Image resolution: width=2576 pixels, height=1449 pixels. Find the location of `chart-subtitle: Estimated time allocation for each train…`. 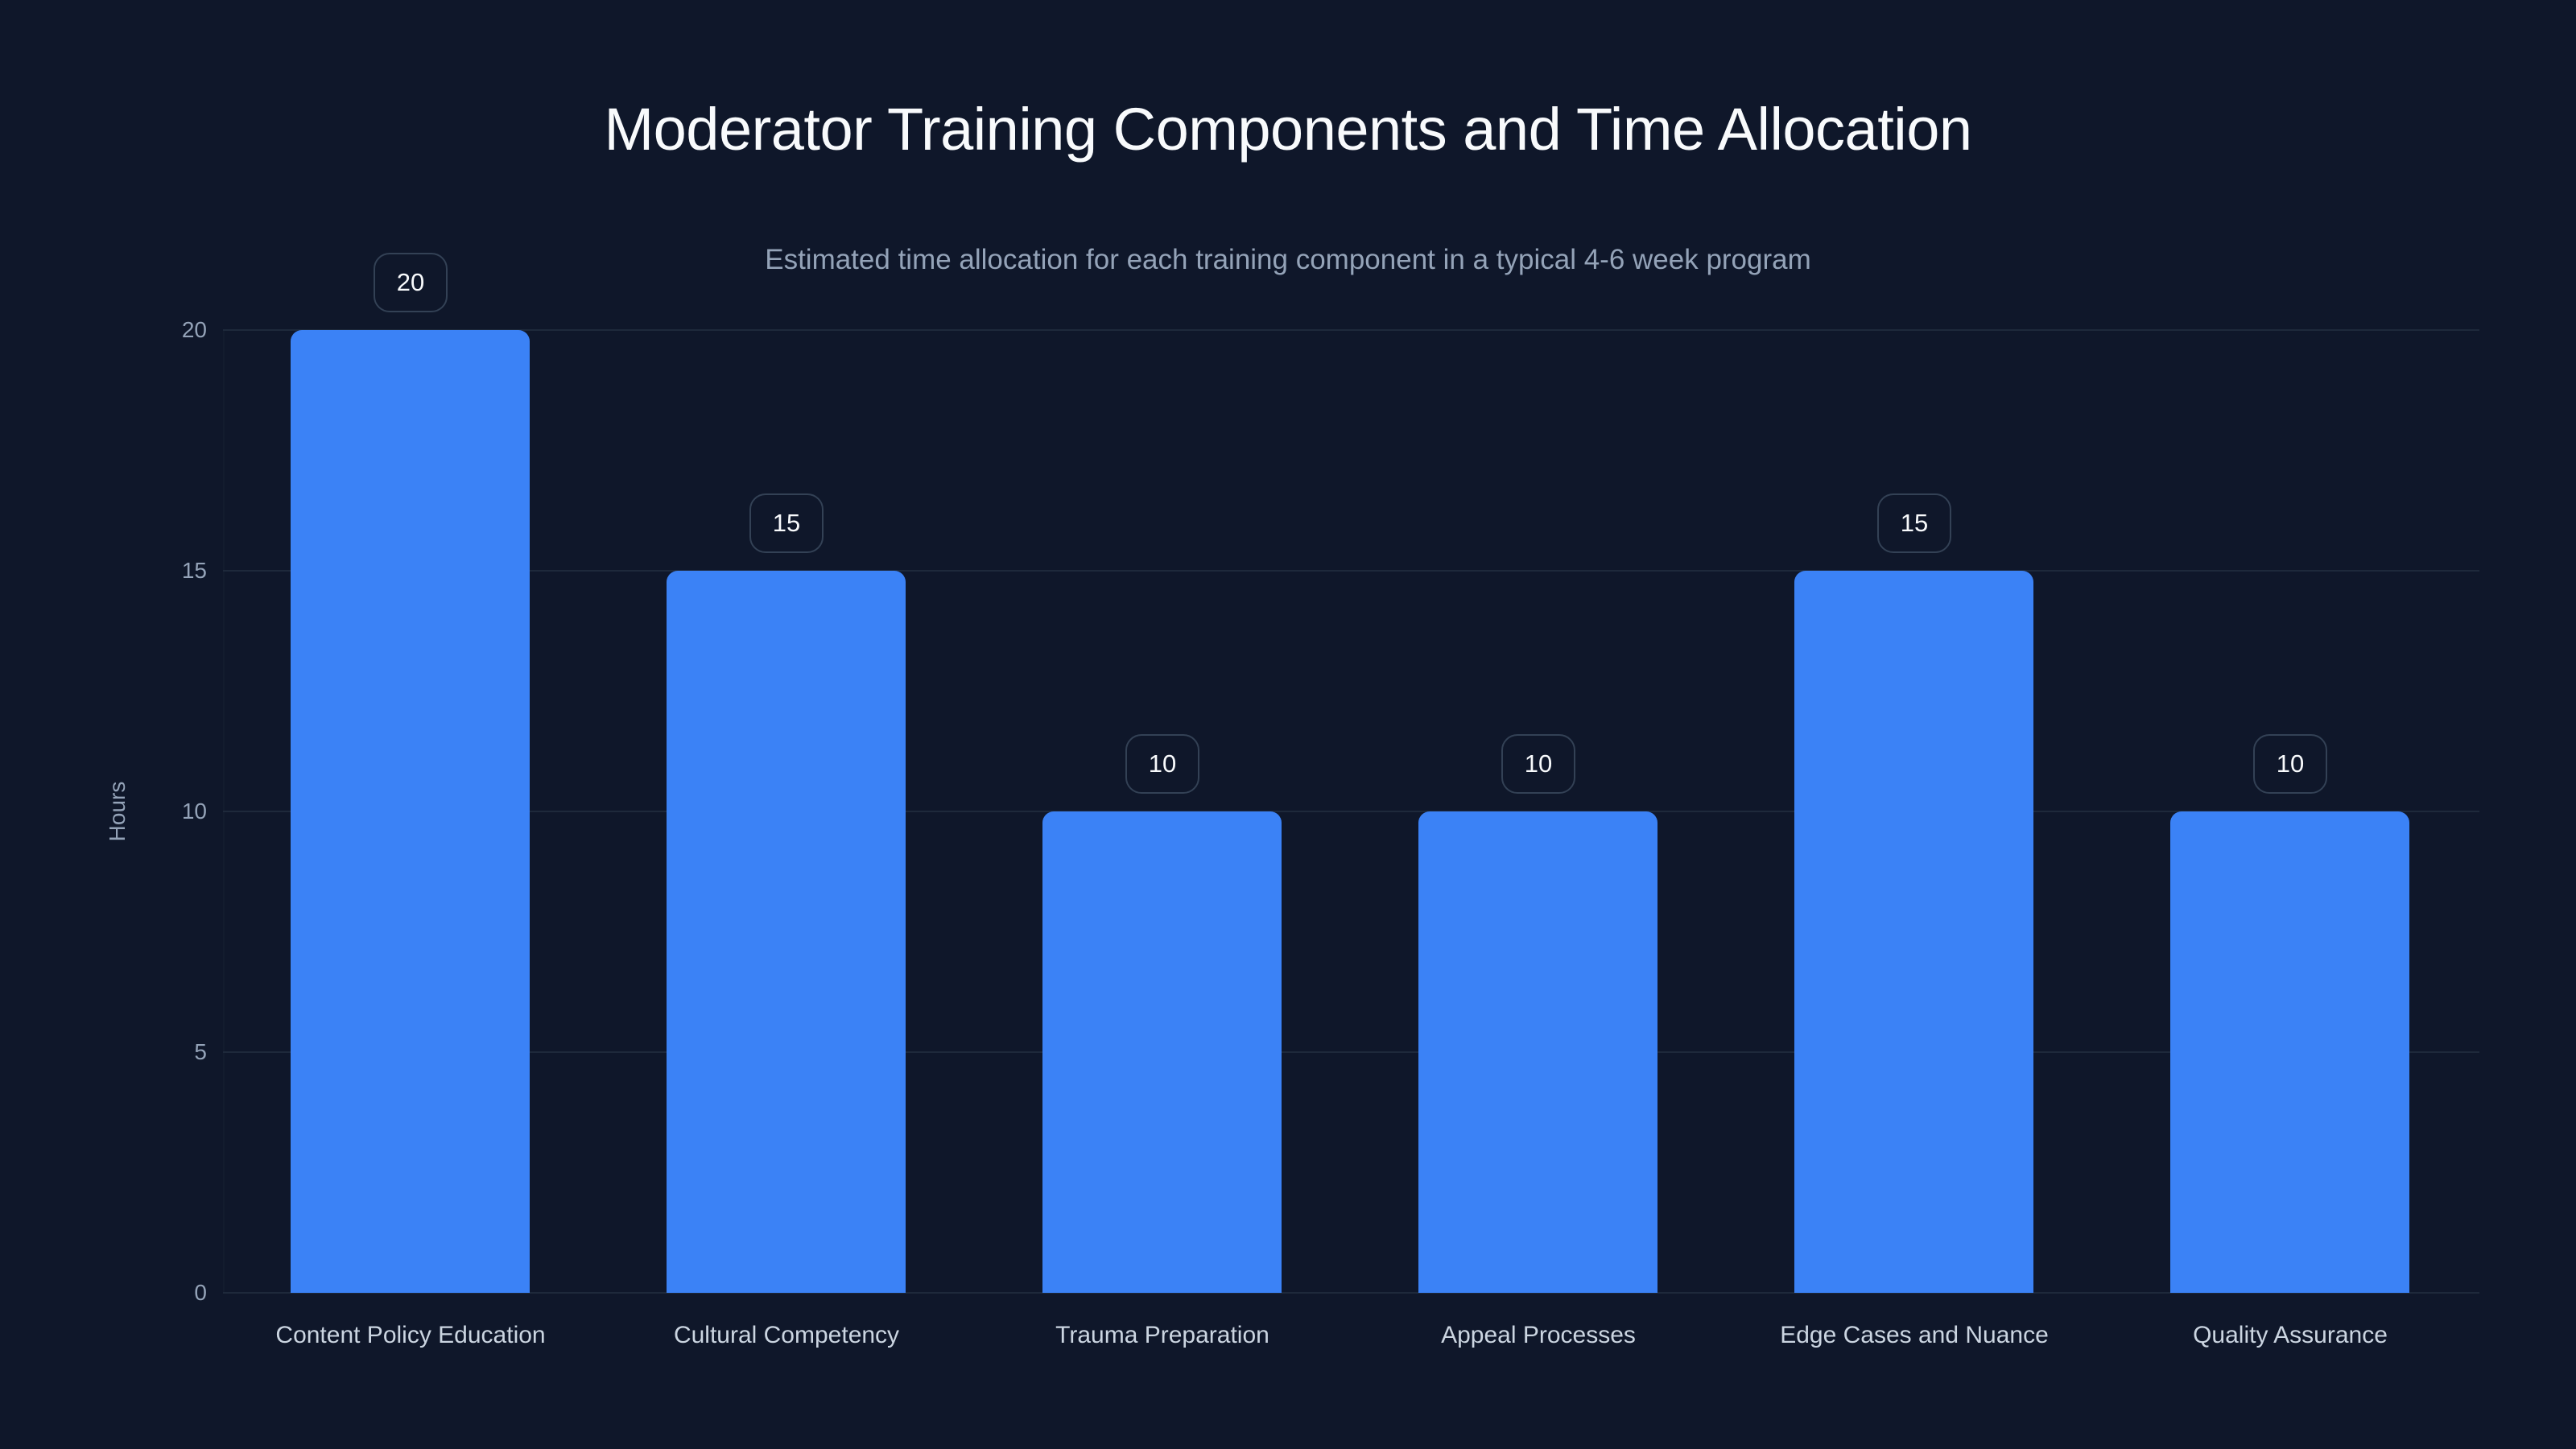

chart-subtitle: Estimated time allocation for each train… is located at coordinates (1288, 259).